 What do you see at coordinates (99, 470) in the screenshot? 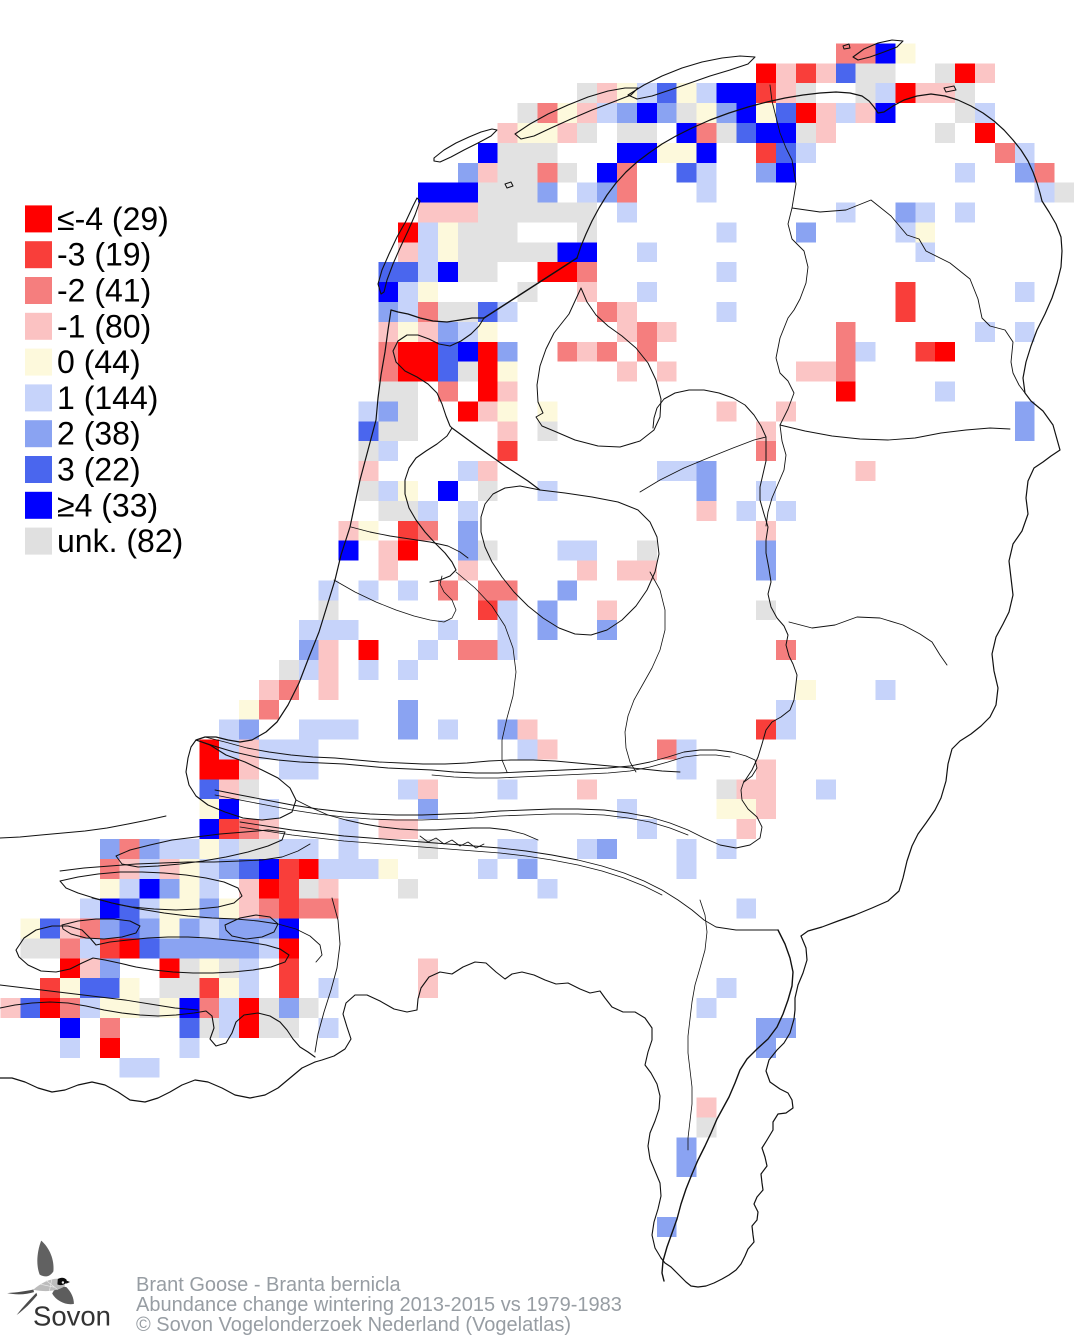
I see `svg-text: 3 (22)` at bounding box center [99, 470].